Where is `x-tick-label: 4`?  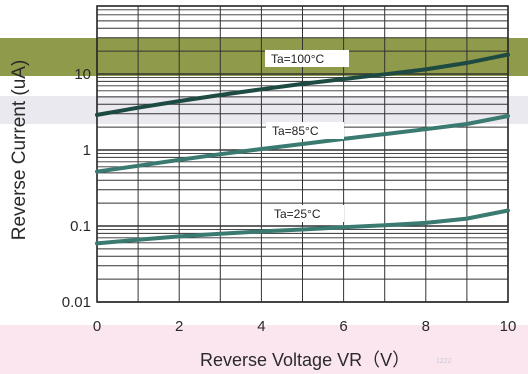 x-tick-label: 4 is located at coordinates (261, 326).